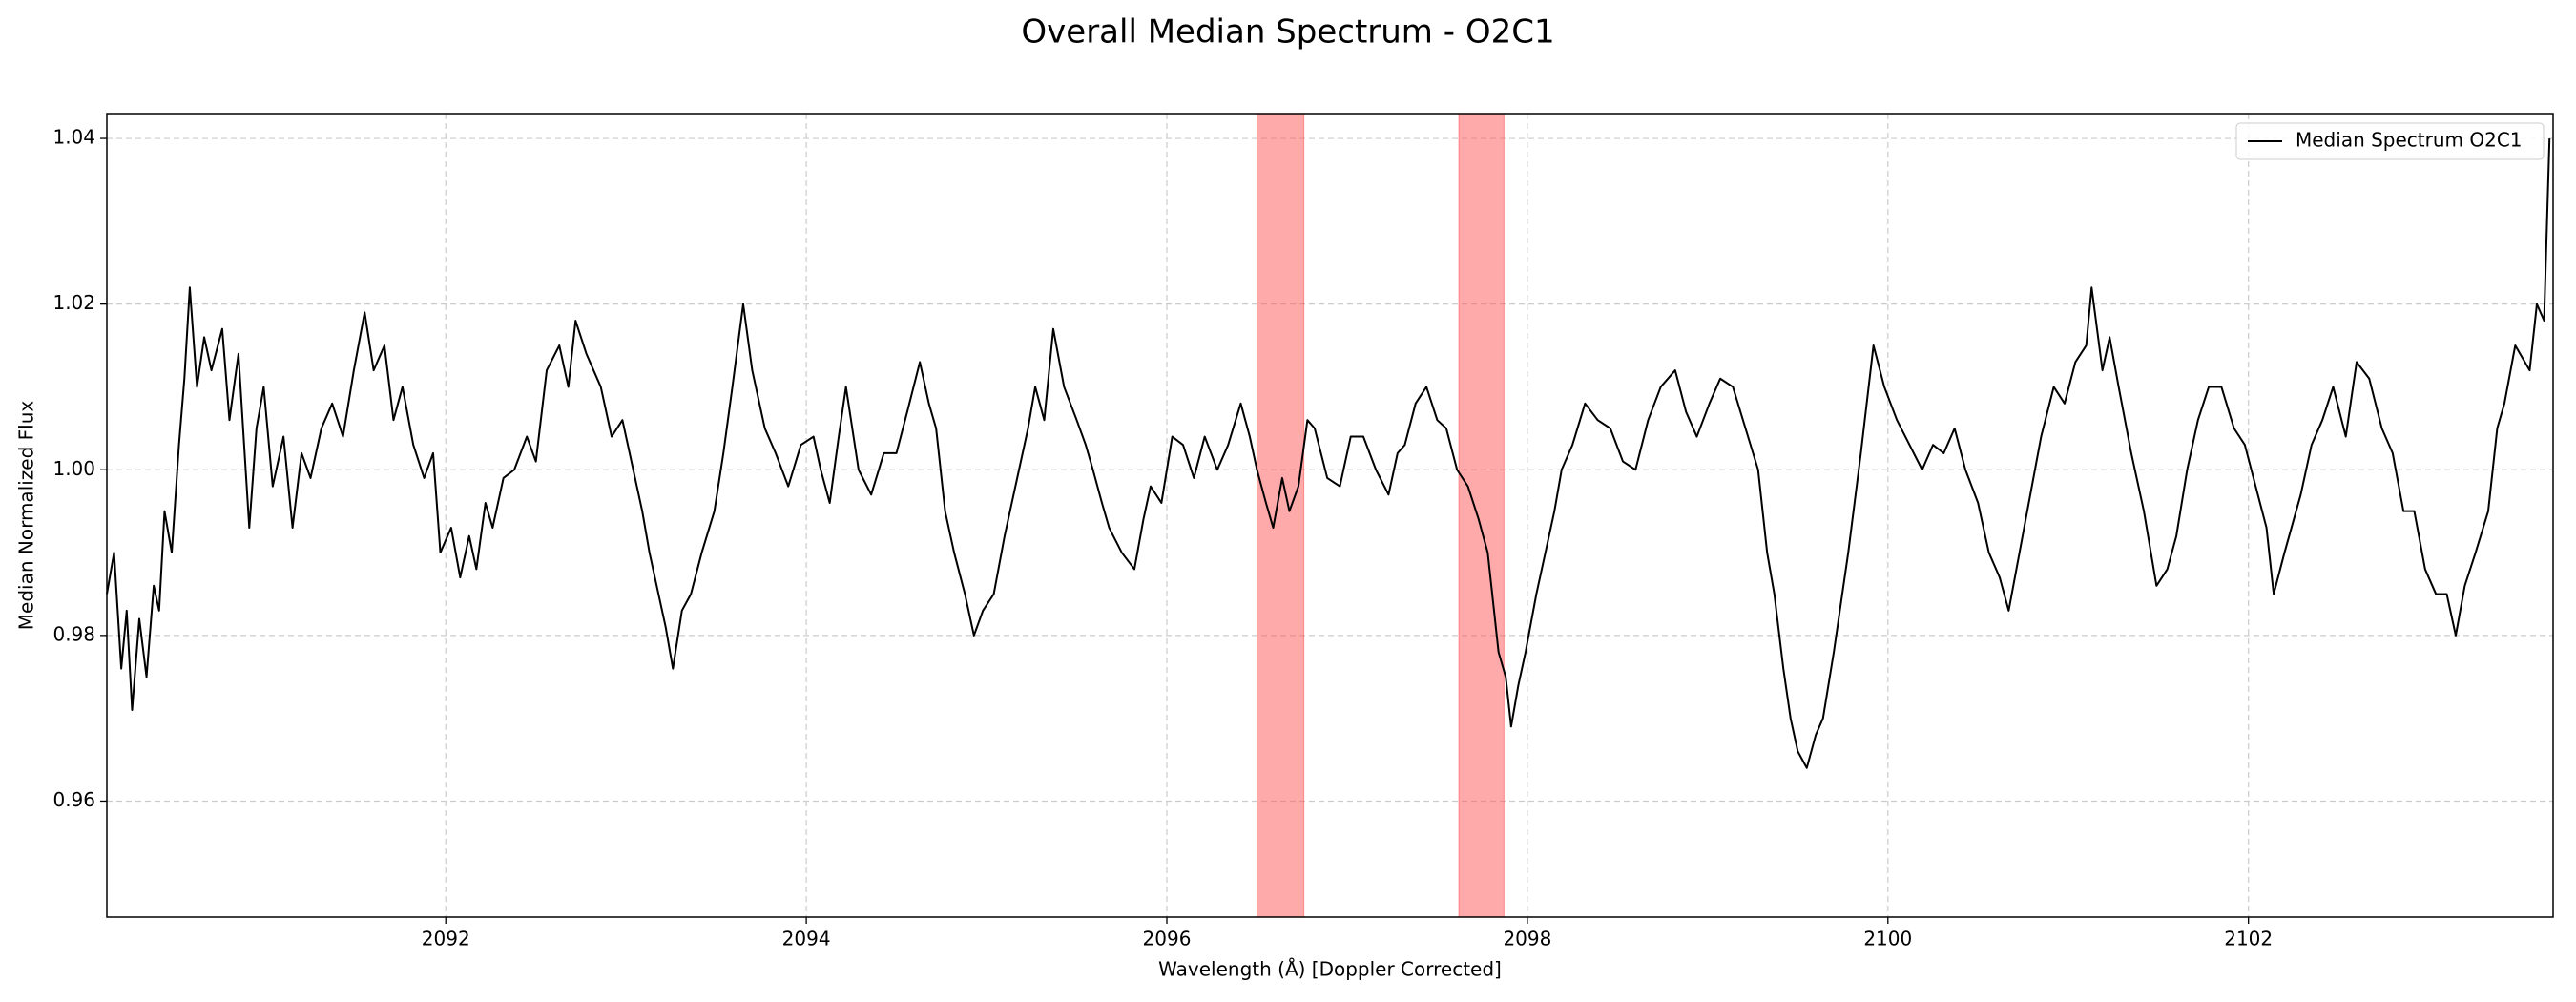  I want to click on y-tick-label: 1.00, so click(73, 468).